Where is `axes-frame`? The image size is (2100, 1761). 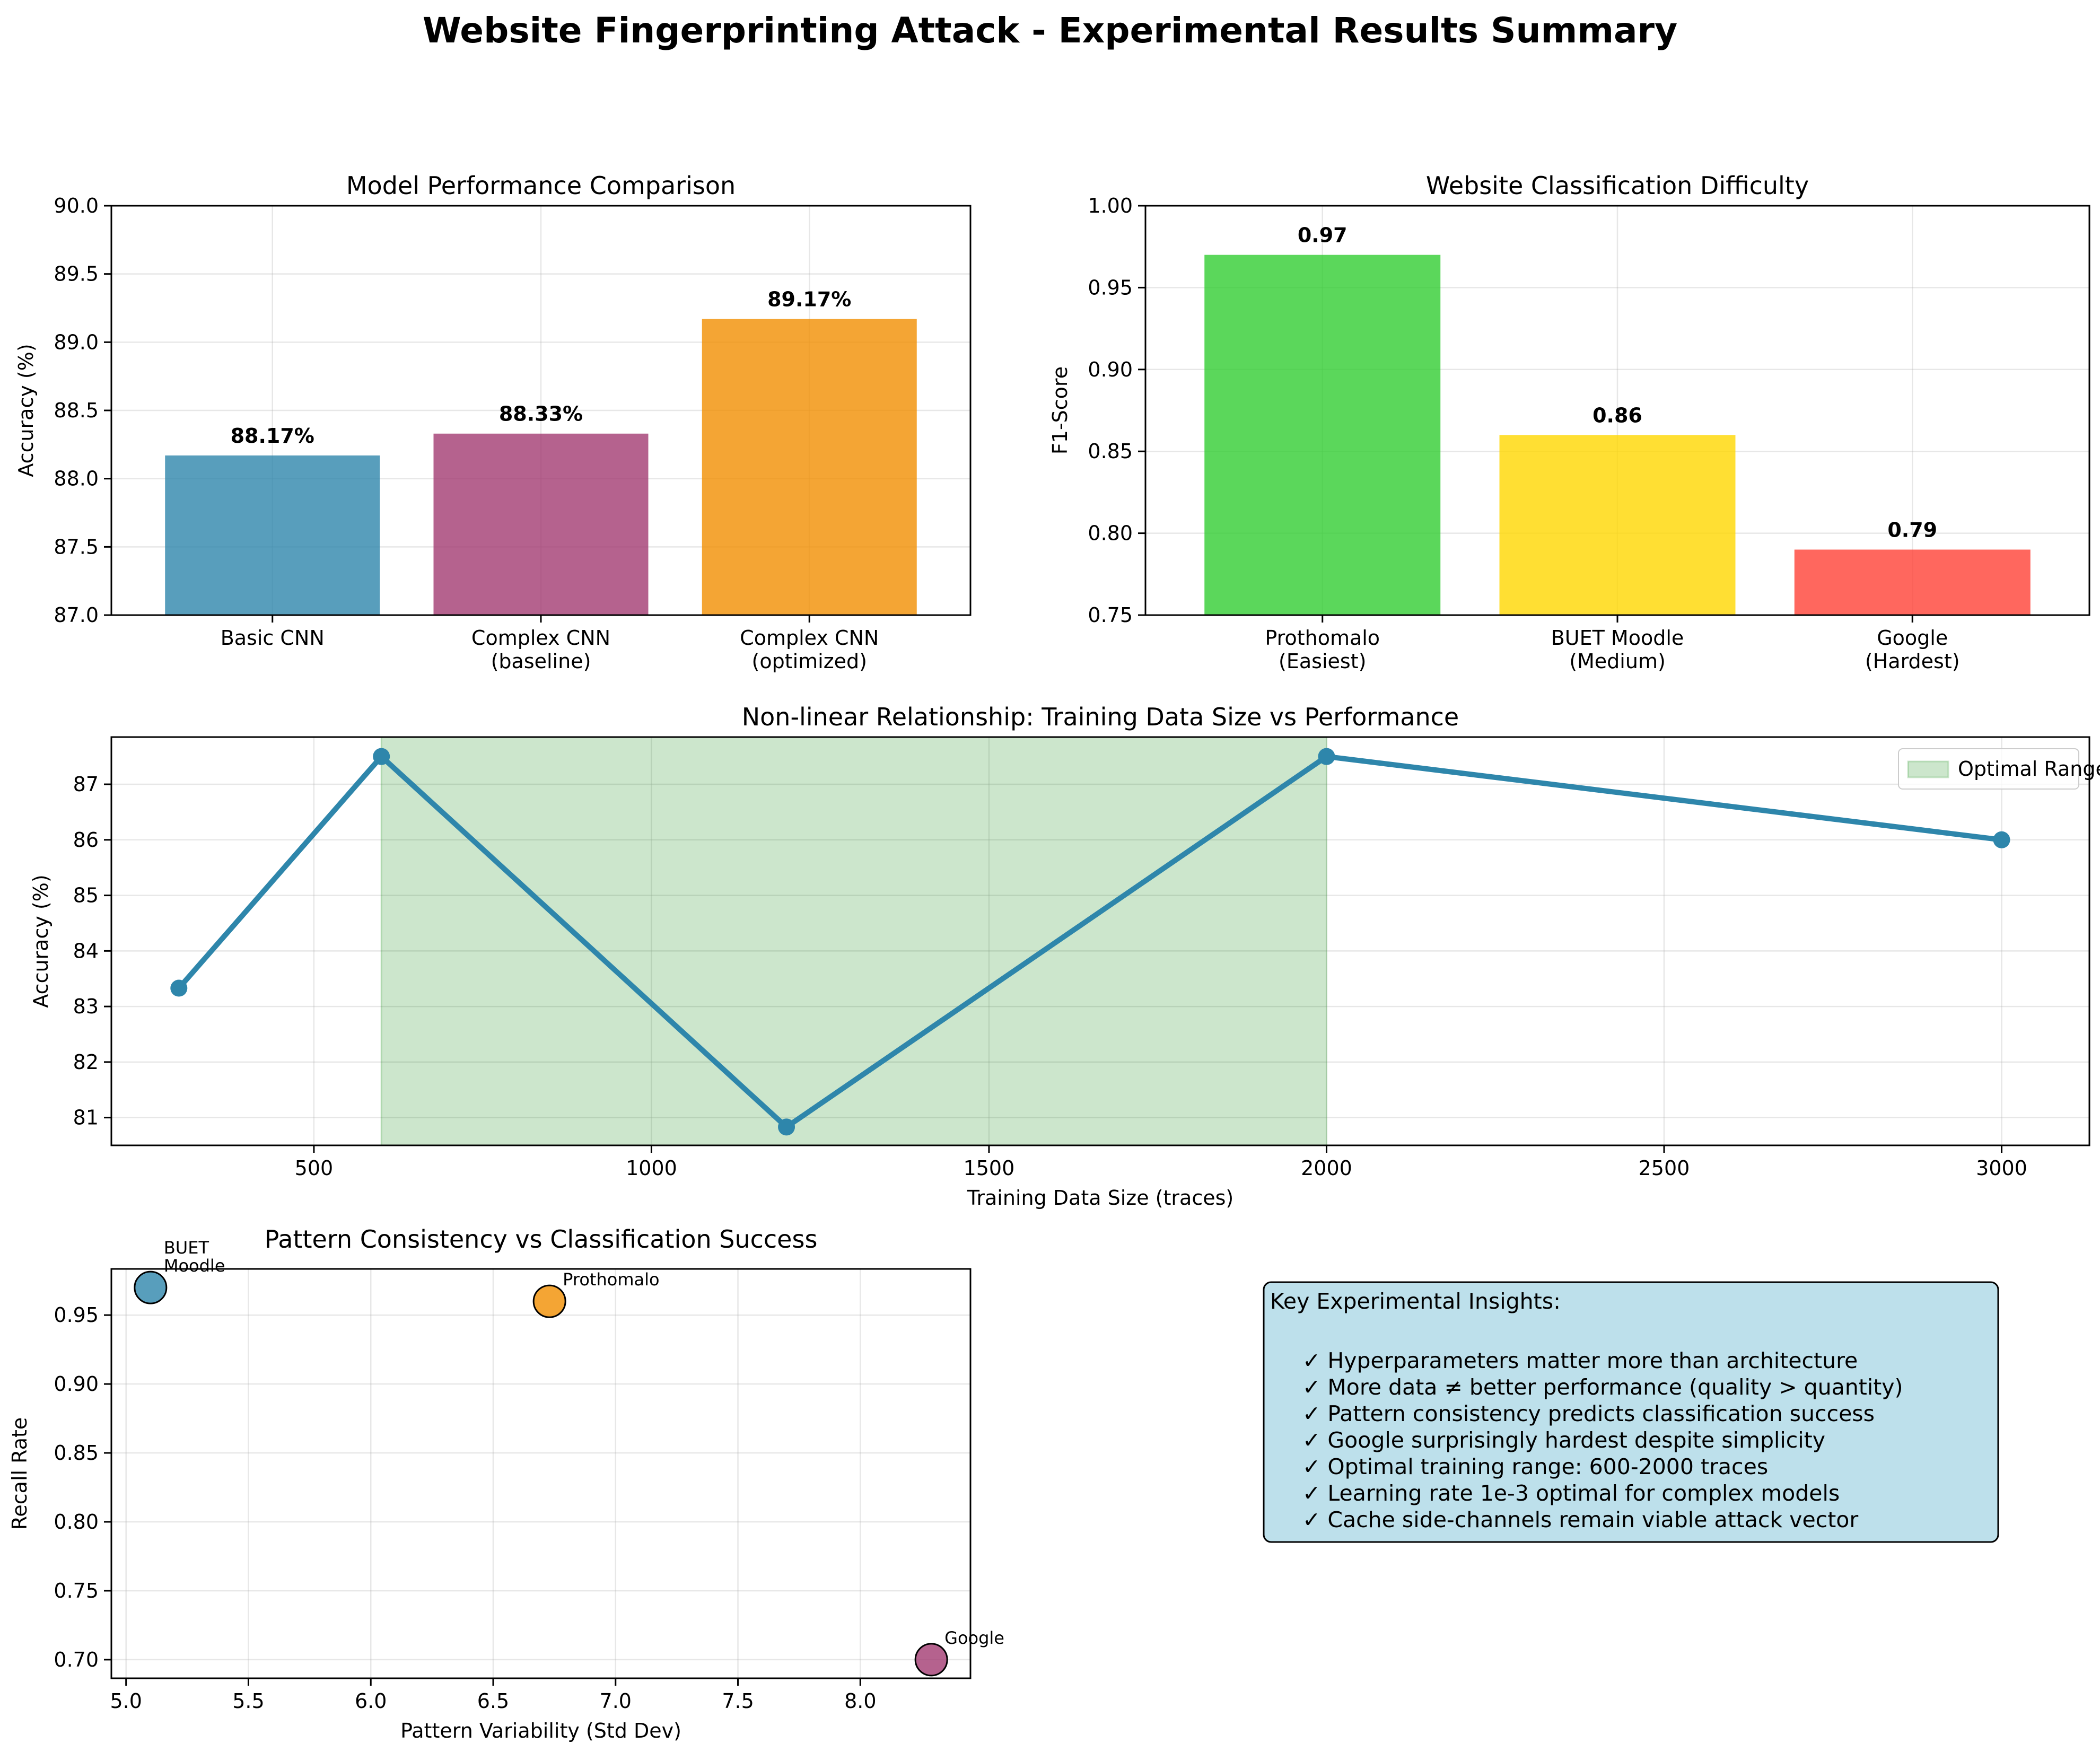
axes-frame is located at coordinates (541, 1473).